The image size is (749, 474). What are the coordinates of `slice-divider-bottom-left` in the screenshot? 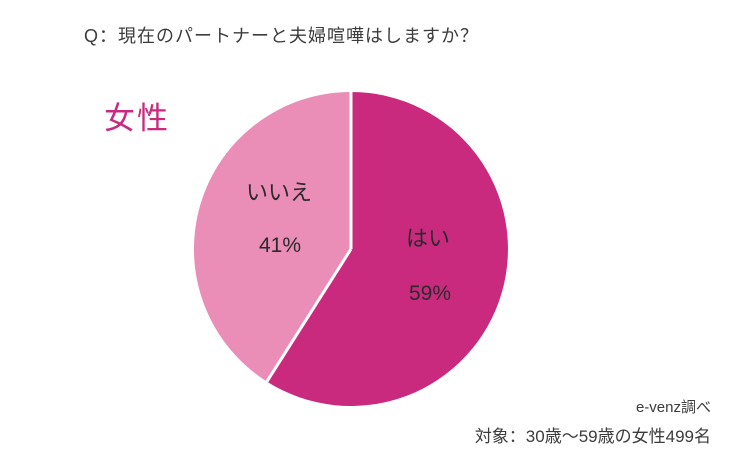 It's located at (309, 315).